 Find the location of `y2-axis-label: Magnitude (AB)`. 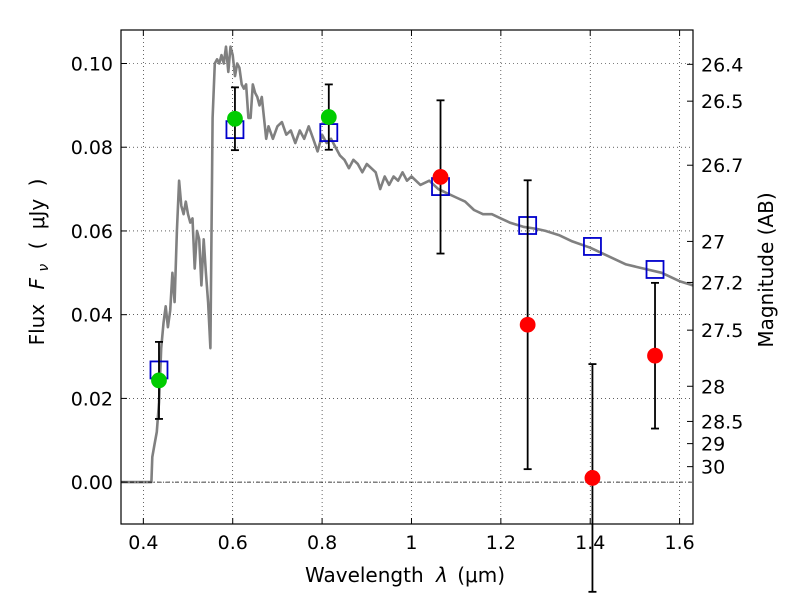

y2-axis-label: Magnitude (AB) is located at coordinates (766, 269).